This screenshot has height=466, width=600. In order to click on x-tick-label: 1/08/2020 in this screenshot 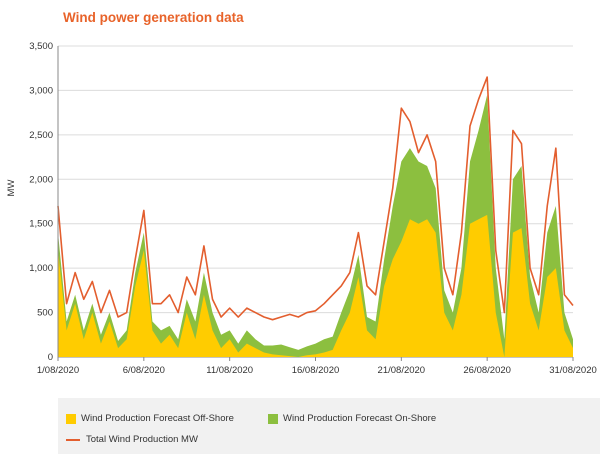, I will do `click(58, 370)`.